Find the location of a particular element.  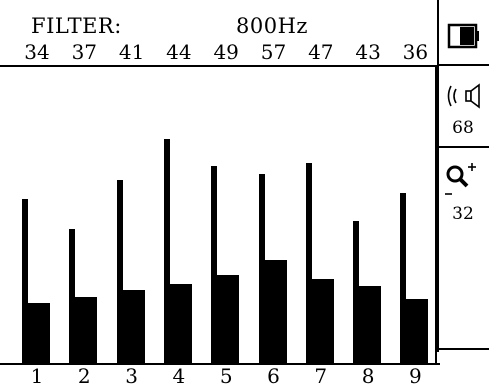

bar-value-label: 44 is located at coordinates (179, 52).